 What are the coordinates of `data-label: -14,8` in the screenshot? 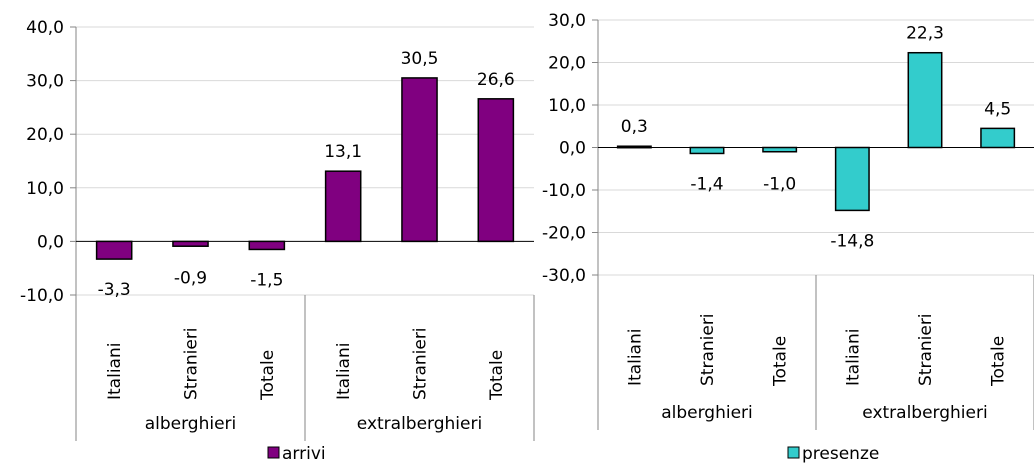 It's located at (852, 241).